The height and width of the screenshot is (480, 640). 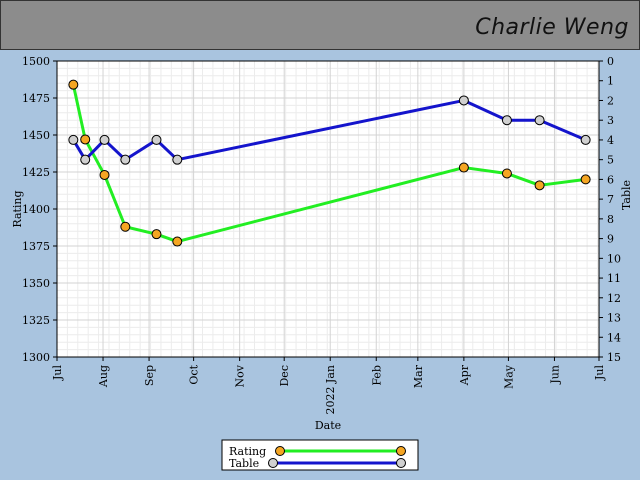 I want to click on legend-label-table: Table, so click(x=244, y=463).